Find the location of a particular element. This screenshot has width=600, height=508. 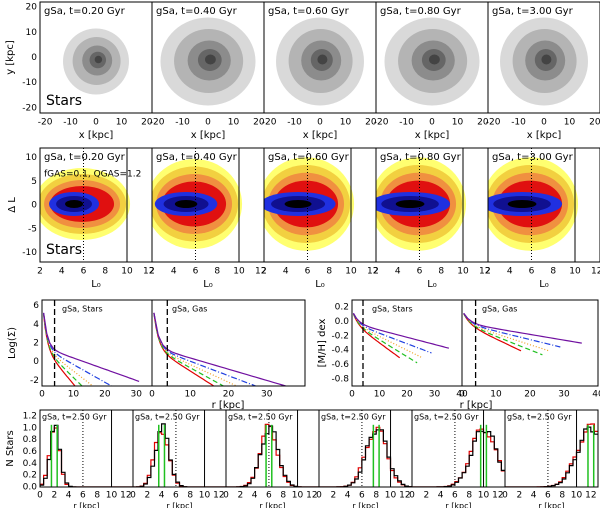

y-axis-label: N Stars is located at coordinates (10, 448).